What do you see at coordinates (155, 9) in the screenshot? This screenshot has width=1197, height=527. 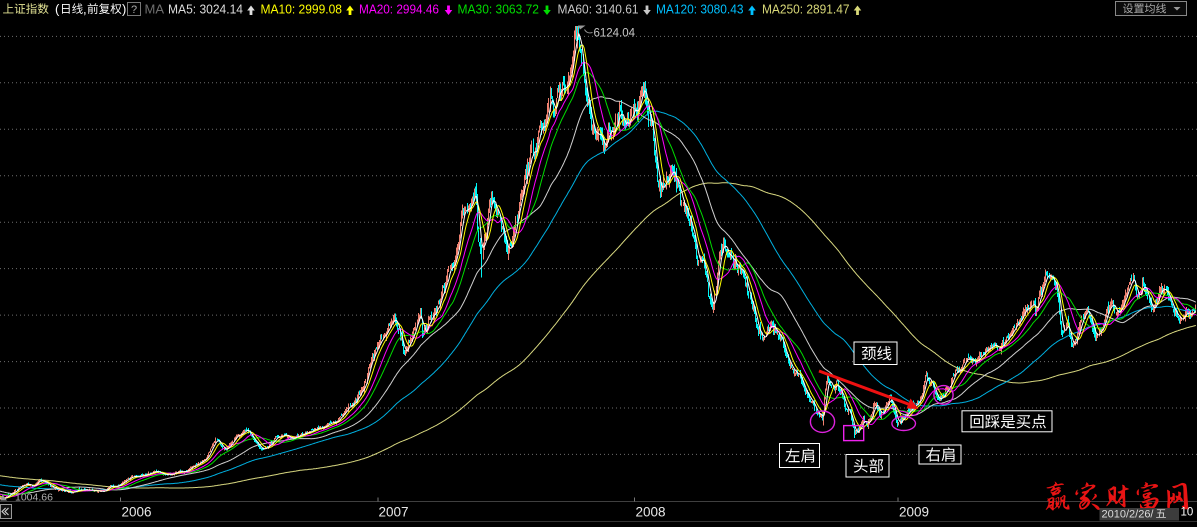 I see `svg-text: MA` at bounding box center [155, 9].